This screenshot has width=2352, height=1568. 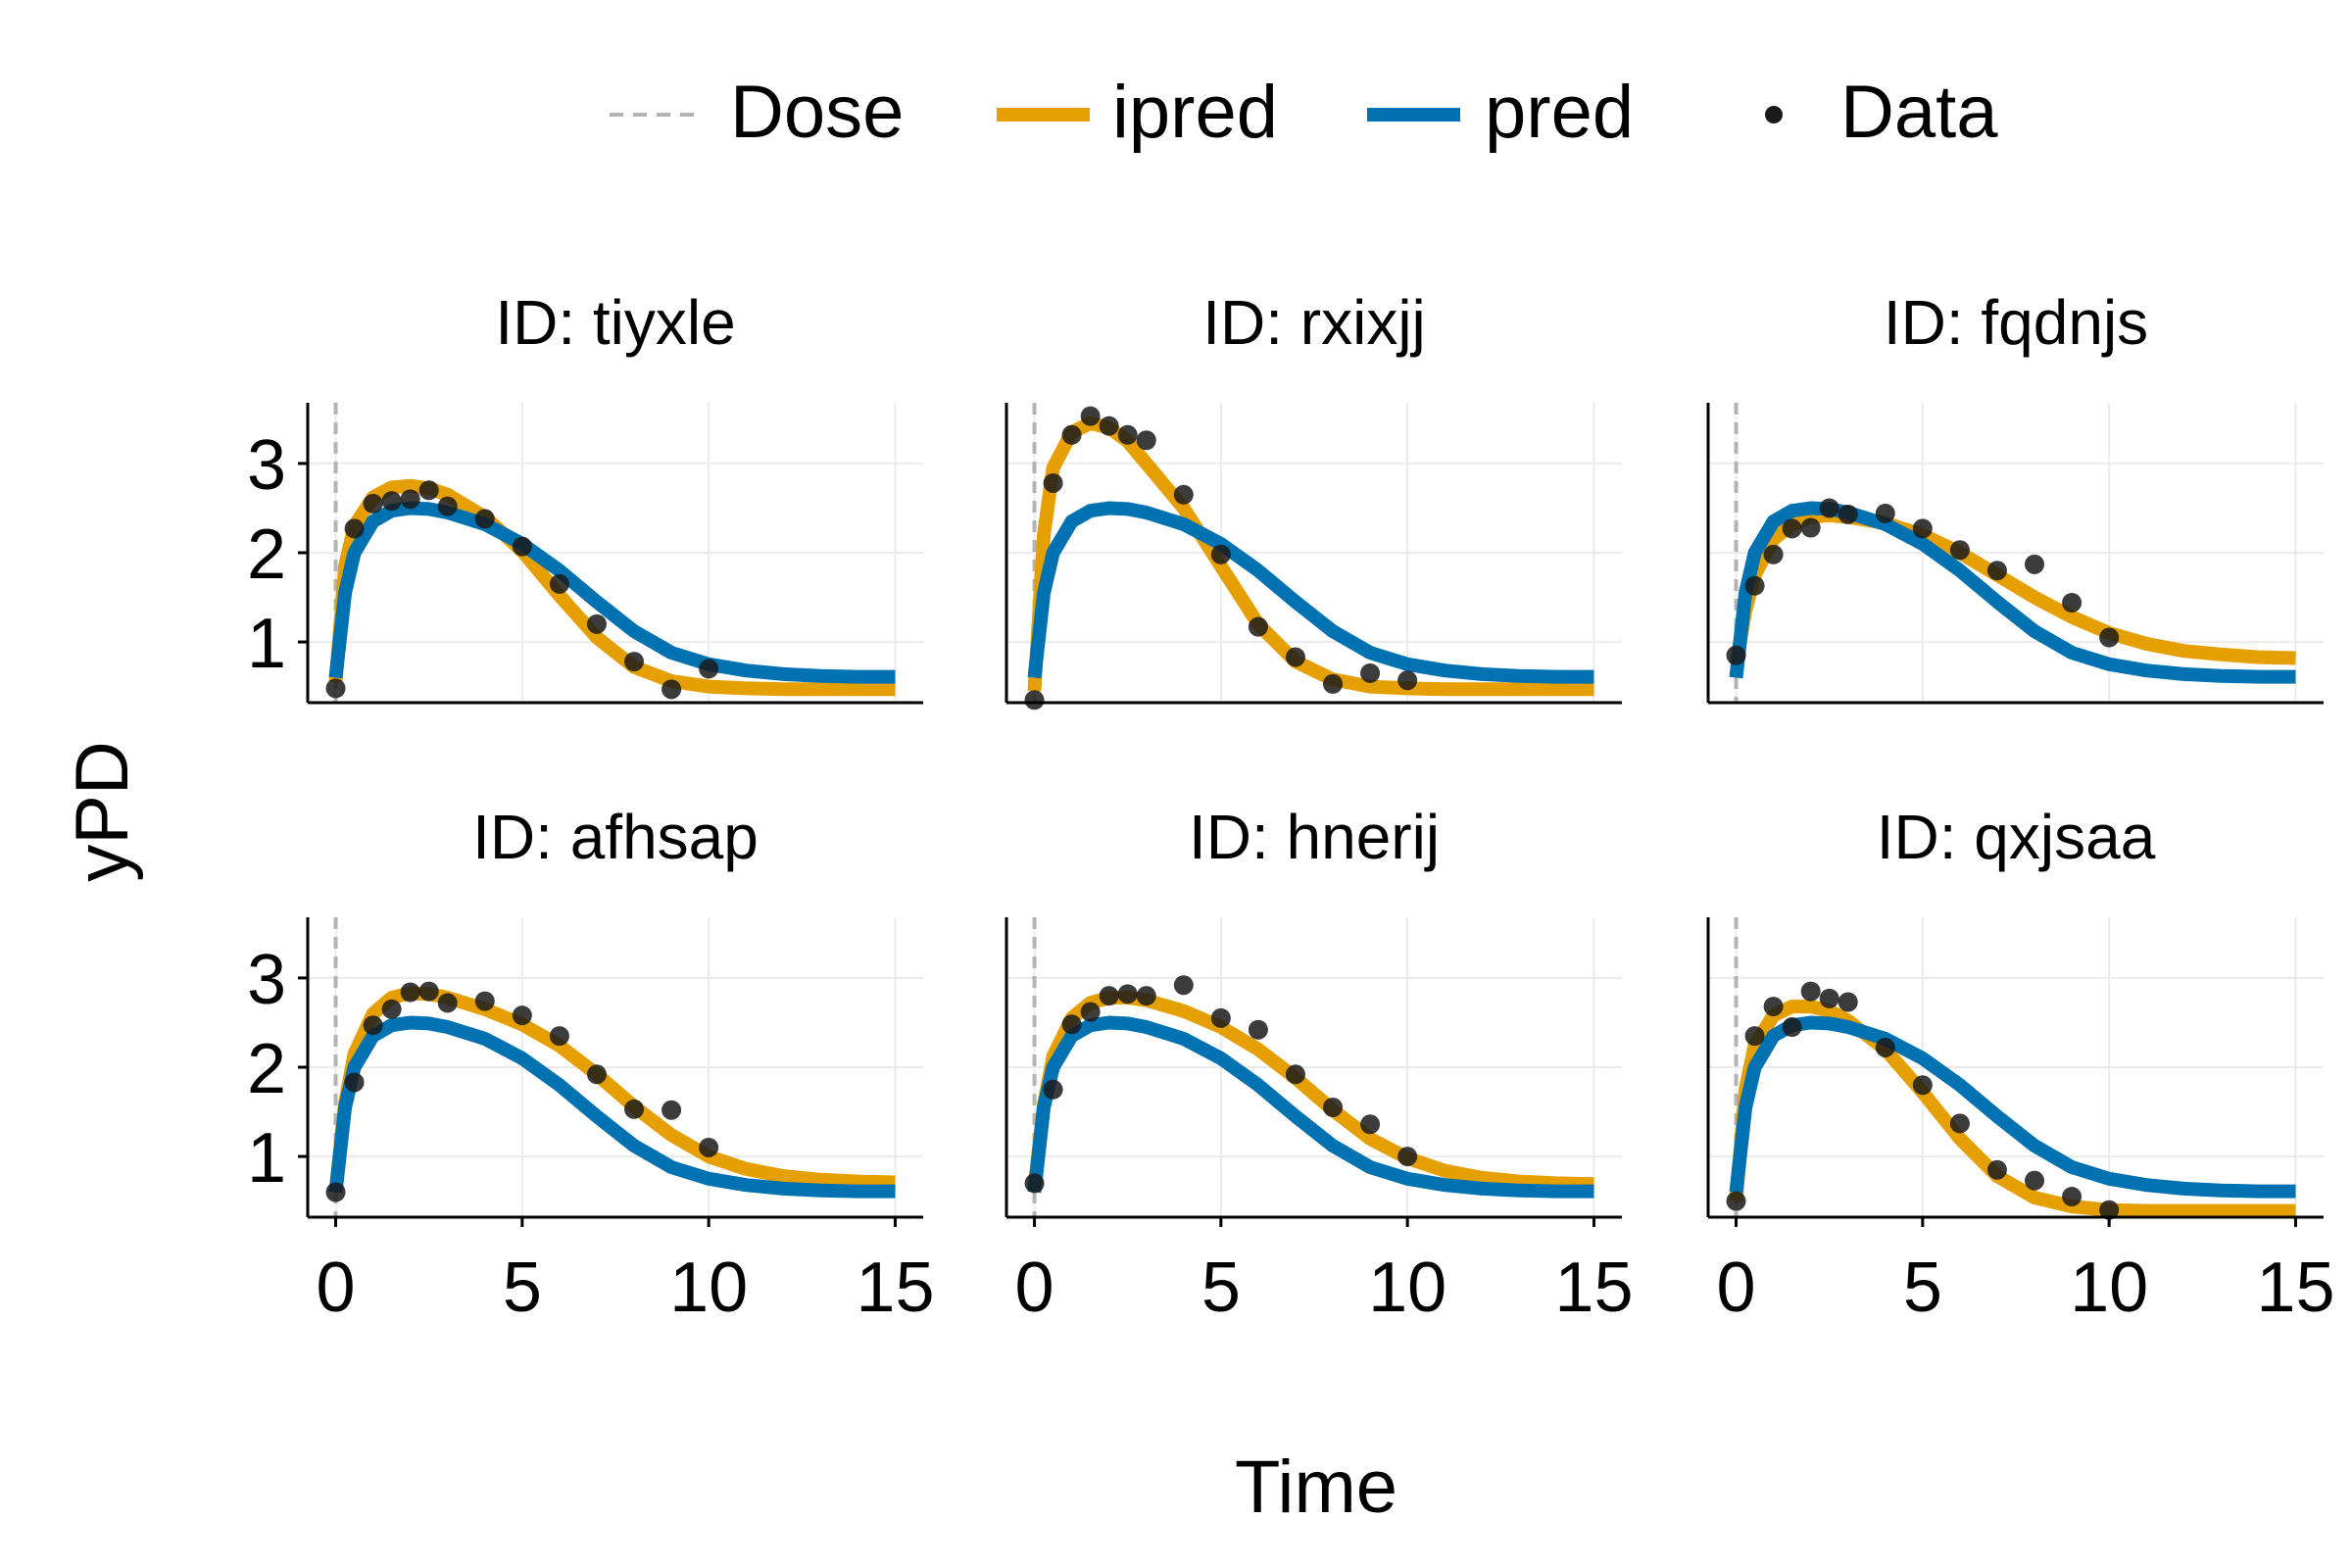 I want to click on panel-title: ID: fqdnjs, so click(x=2016, y=322).